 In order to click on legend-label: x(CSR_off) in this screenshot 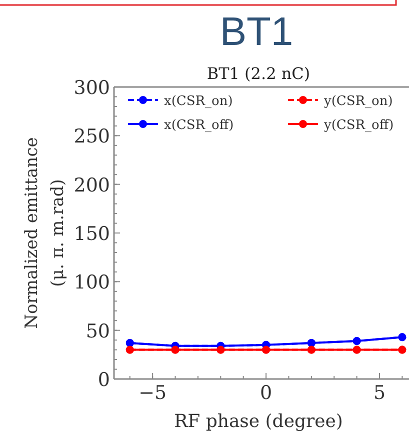, I will do `click(199, 125)`.